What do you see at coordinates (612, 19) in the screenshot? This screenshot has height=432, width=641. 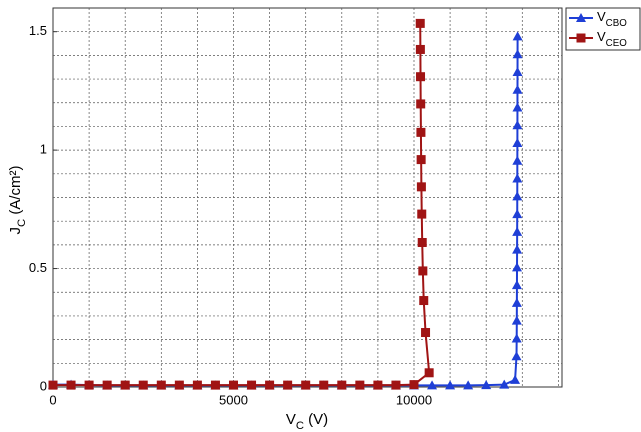 I see `legend-label: VCBO` at bounding box center [612, 19].